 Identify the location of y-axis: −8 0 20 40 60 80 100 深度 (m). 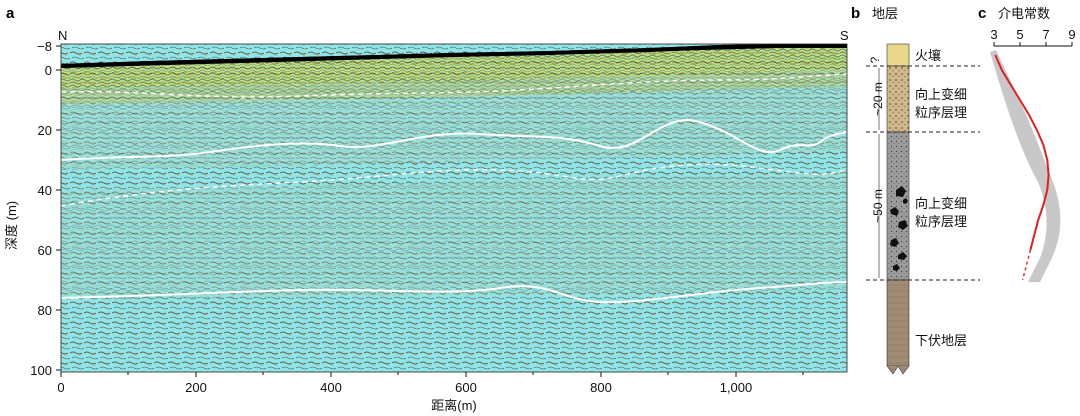
(32, 208).